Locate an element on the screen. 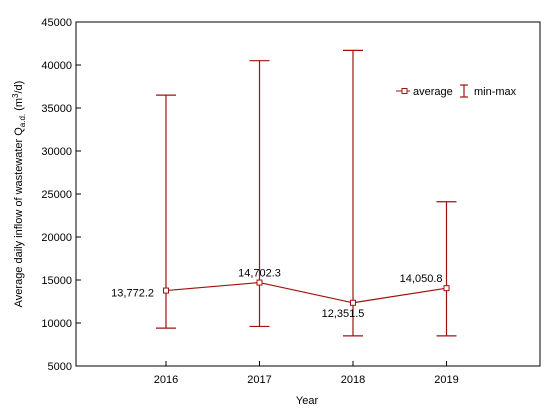 The width and height of the screenshot is (550, 415). y-axis-title-unit-pre: (m is located at coordinates (19, 106).